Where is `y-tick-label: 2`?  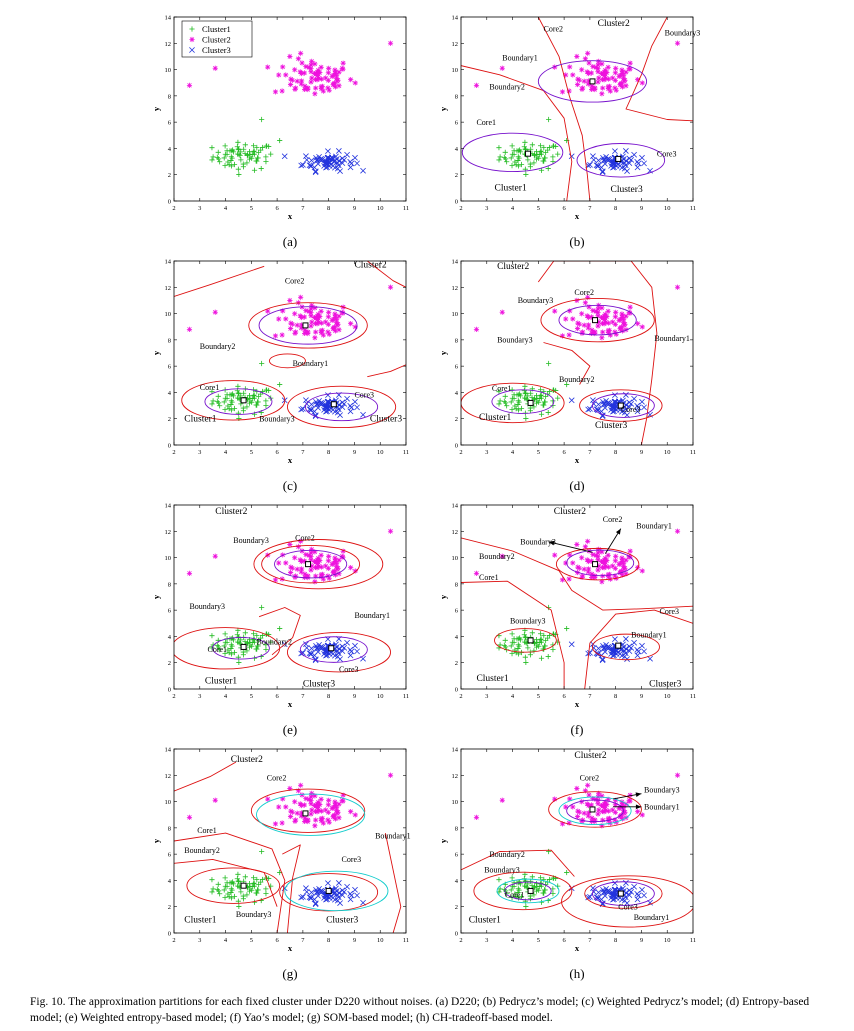
y-tick-label: 2 is located at coordinates (456, 419).